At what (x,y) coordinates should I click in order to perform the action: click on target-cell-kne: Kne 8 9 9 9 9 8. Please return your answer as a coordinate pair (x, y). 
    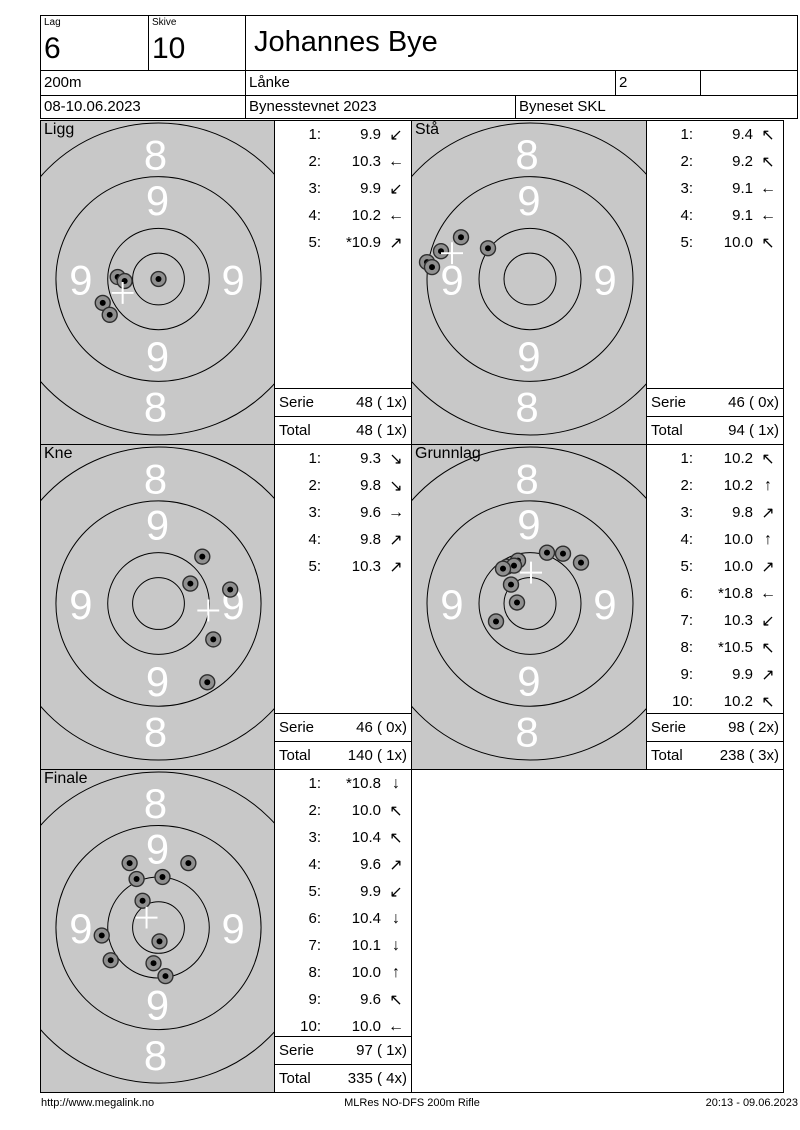
    Looking at the image, I should click on (158, 607).